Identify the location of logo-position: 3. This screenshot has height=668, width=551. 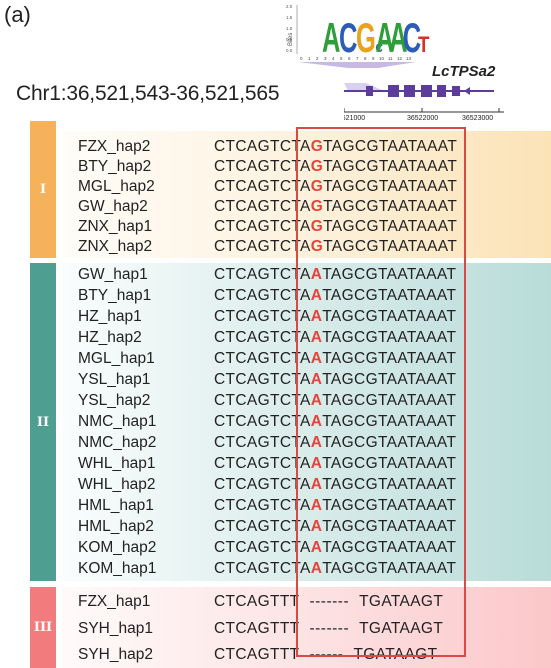
(325, 58).